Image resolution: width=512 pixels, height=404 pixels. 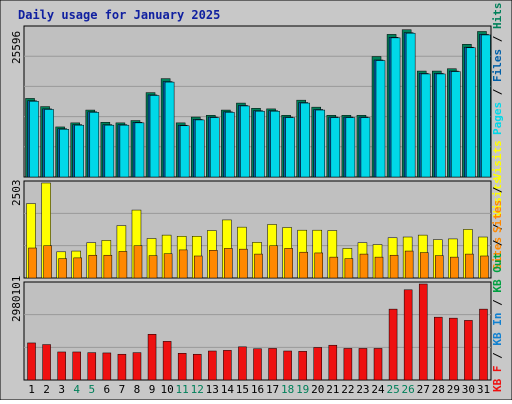 What do you see at coordinates (31, 389) in the screenshot?
I see `x-tick-label: 1` at bounding box center [31, 389].